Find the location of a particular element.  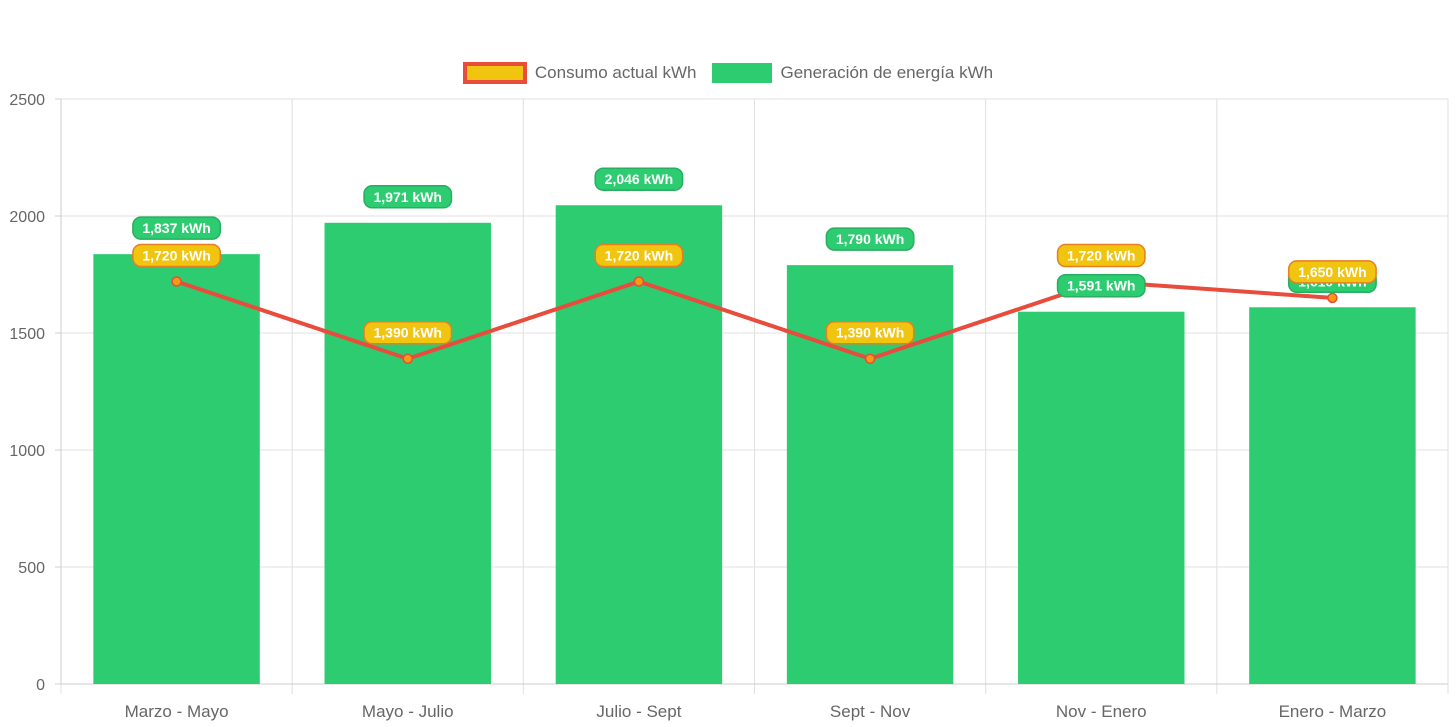

x-tick-label: Nov - Enero is located at coordinates (1101, 711).